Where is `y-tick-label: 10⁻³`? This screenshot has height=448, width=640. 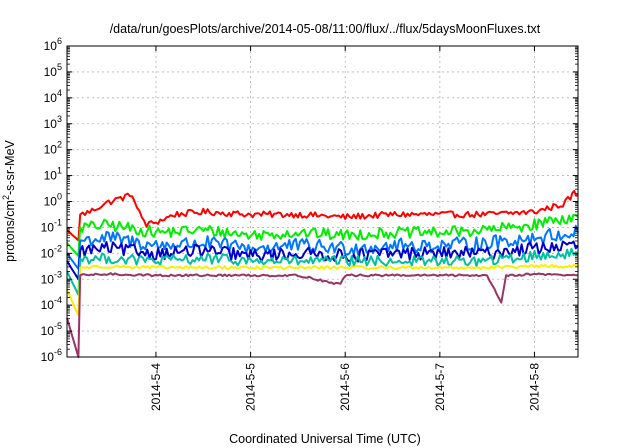 y-tick-label: 10⁻³ is located at coordinates (51, 277).